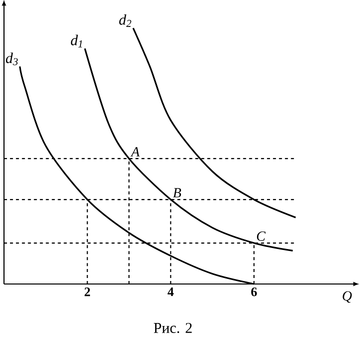  Describe the element at coordinates (171, 292) in the screenshot. I see `x-tick-label: 4` at that location.